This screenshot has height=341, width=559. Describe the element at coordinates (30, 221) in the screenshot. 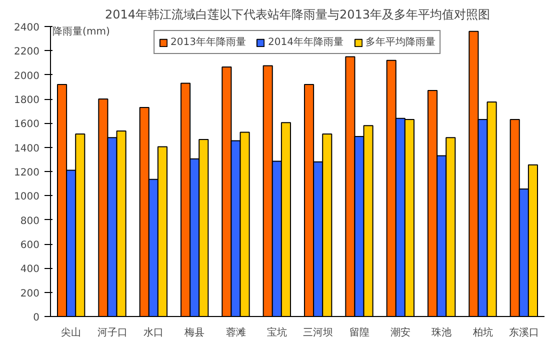

I see `y-tick-label: 800` at that location.